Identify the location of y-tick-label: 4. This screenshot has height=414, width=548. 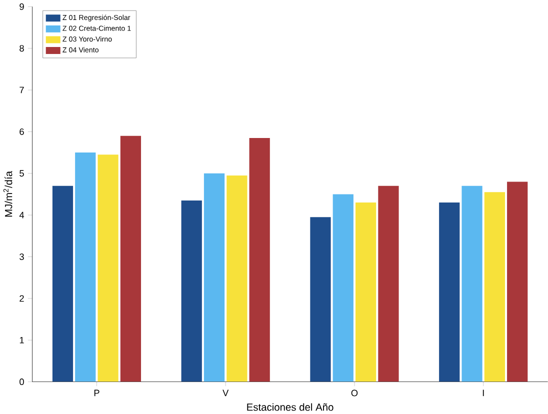
(21, 215).